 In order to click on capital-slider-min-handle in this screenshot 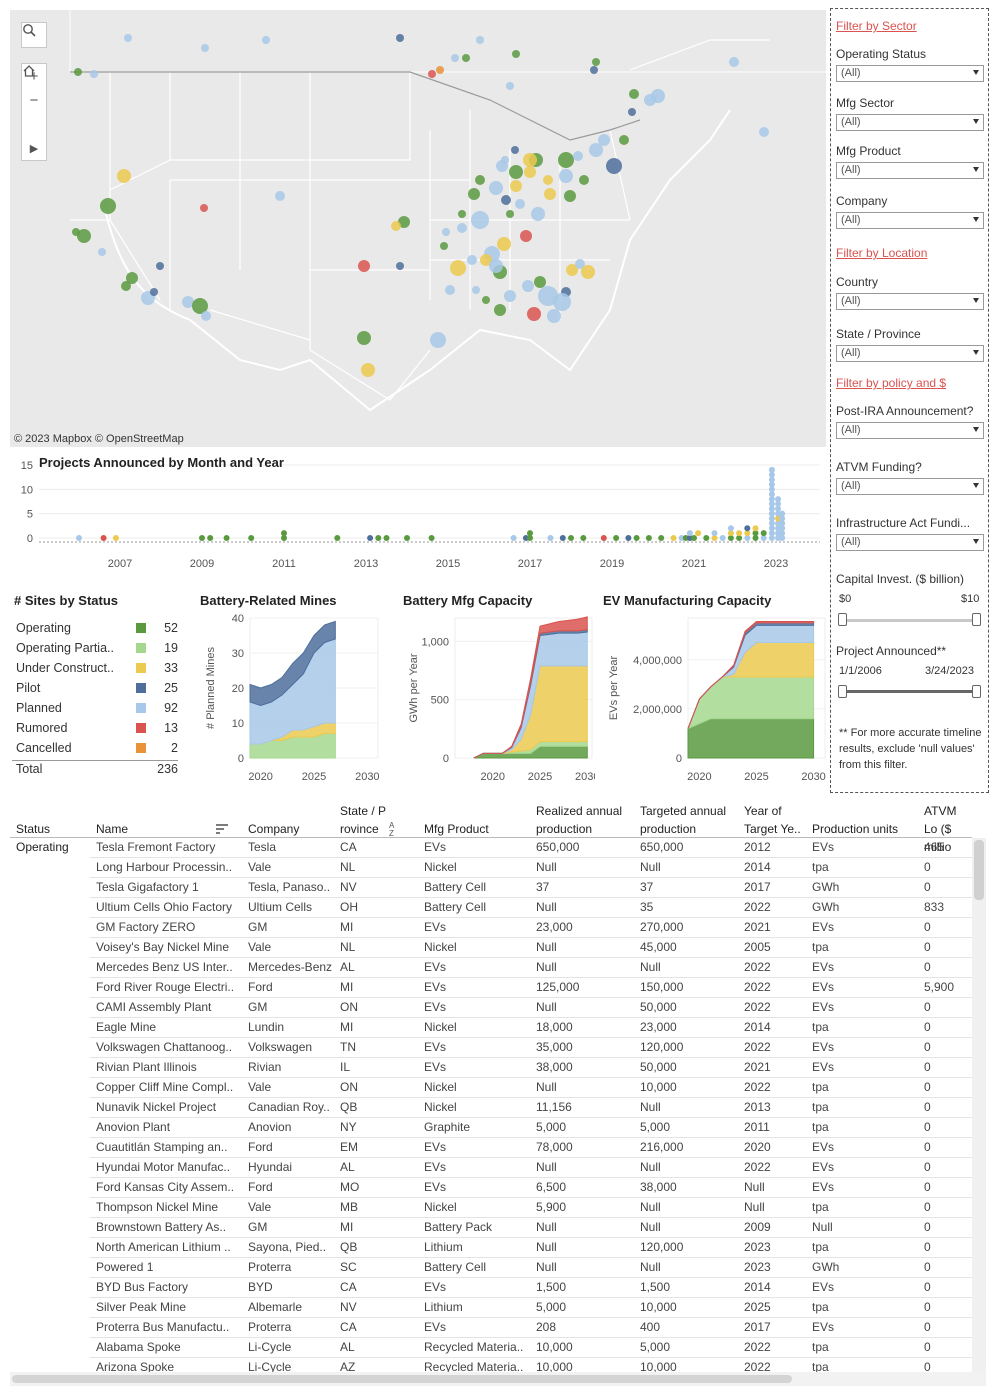, I will do `click(842, 619)`.